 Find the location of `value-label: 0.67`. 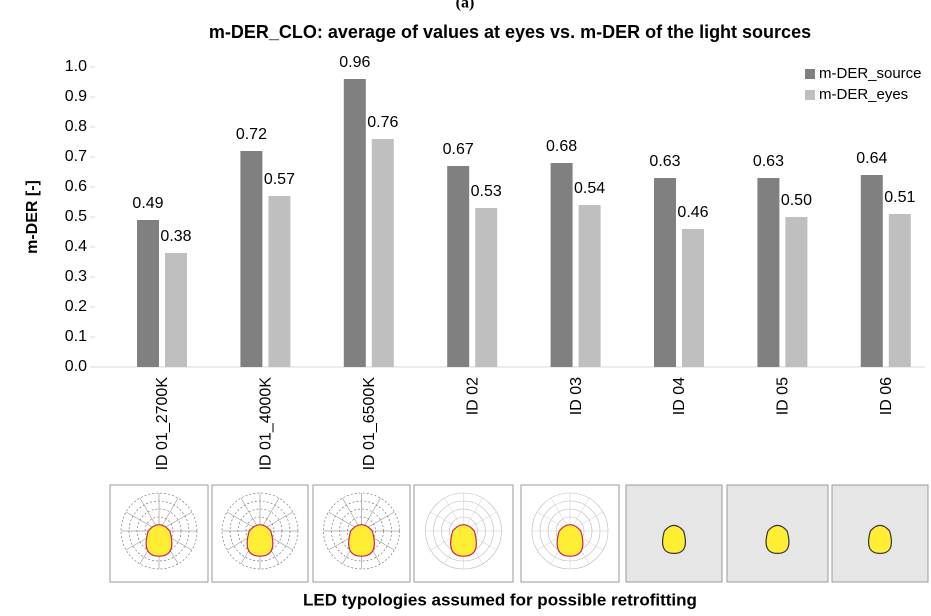

value-label: 0.67 is located at coordinates (458, 149).